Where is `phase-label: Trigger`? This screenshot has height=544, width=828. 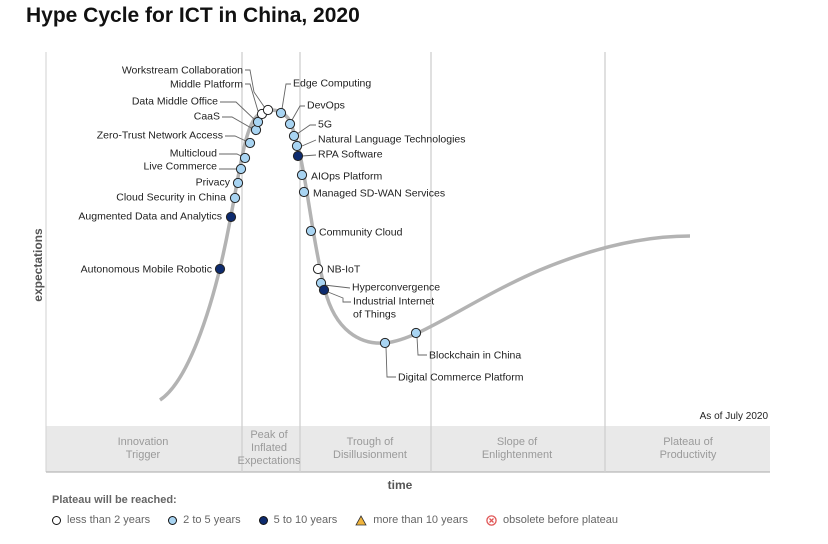
phase-label: Trigger is located at coordinates (143, 455).